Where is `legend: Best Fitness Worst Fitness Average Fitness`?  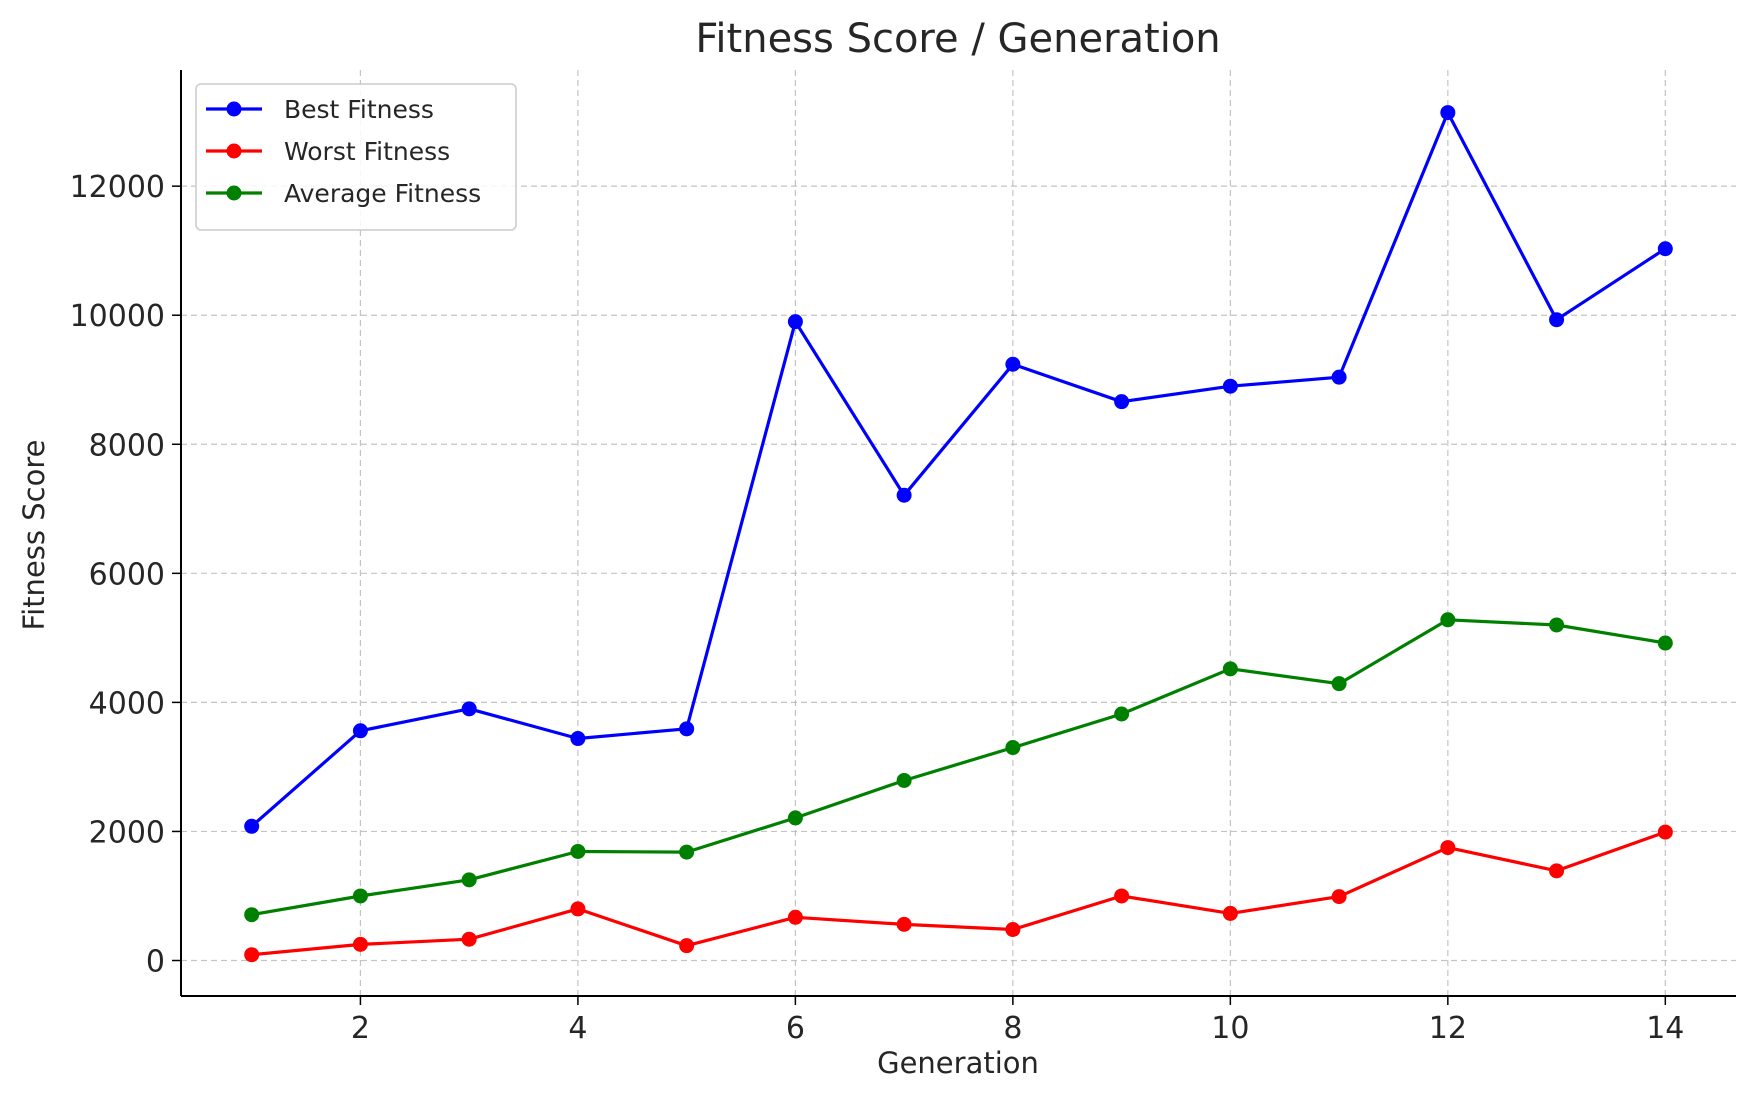 legend: Best Fitness Worst Fitness Average Fitness is located at coordinates (356, 157).